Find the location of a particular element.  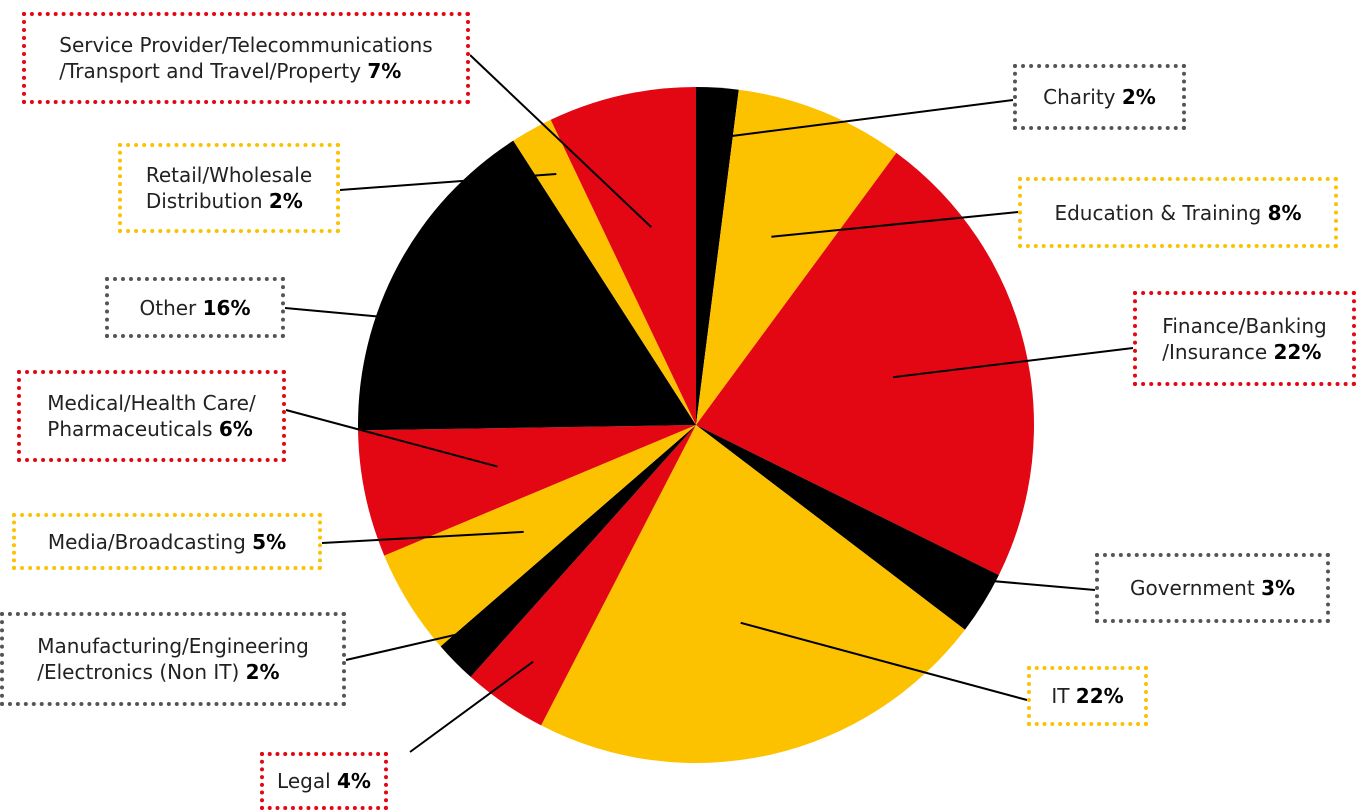

label-text: Media/Broadcasting 5% is located at coordinates (167, 542).